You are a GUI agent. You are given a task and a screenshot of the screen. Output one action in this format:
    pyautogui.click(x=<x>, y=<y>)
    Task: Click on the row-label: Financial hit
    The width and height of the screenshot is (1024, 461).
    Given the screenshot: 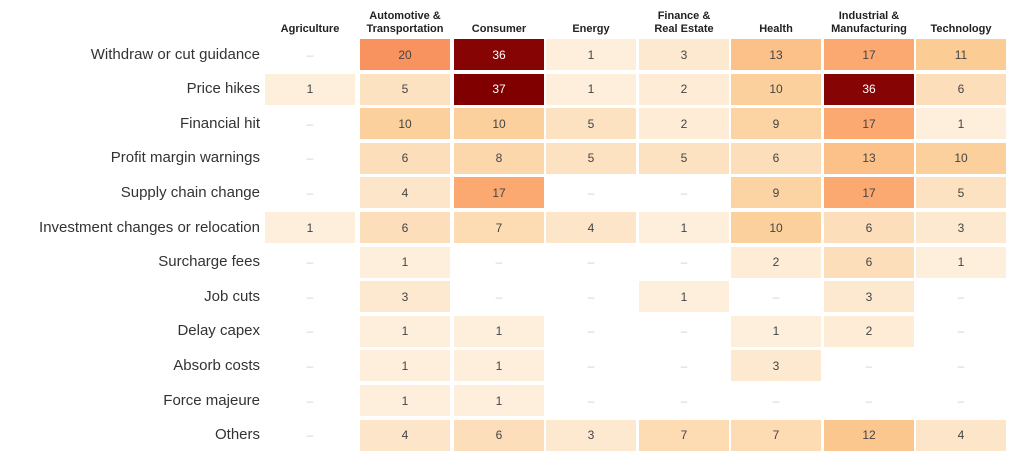 What is the action you would take?
    pyautogui.click(x=219, y=123)
    